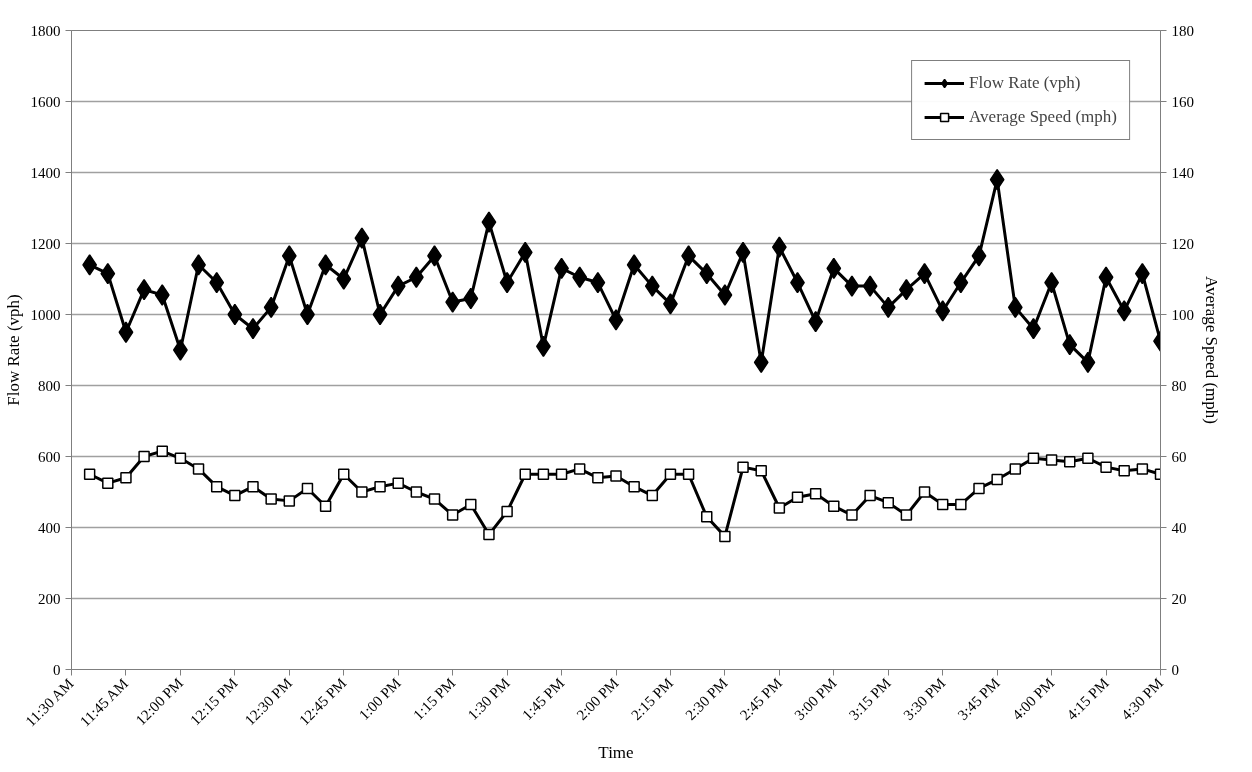  Describe the element at coordinates (706, 698) in the screenshot. I see `x-tick-label: 2:30 PM` at that location.